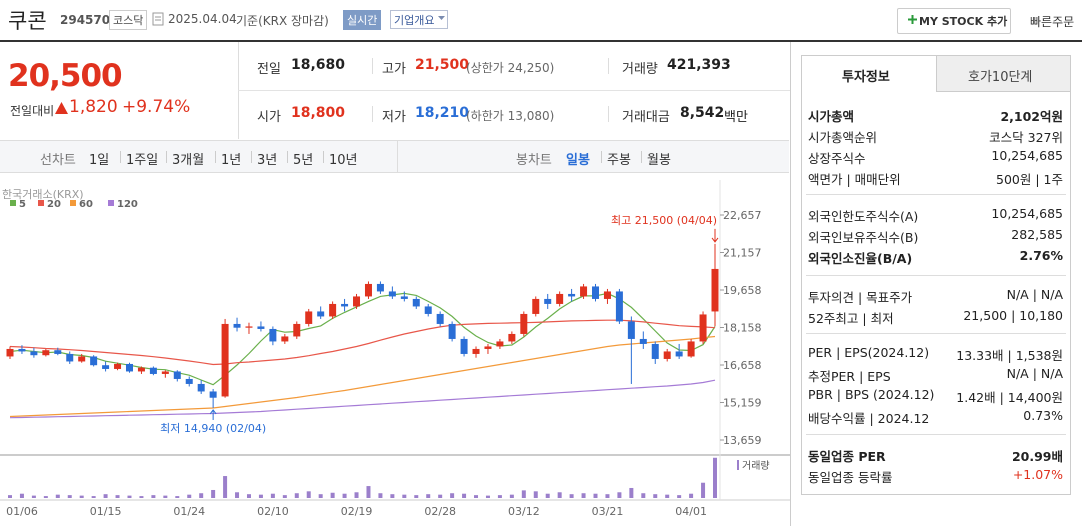  I want to click on x-tick-label: 01/06, so click(22, 511).